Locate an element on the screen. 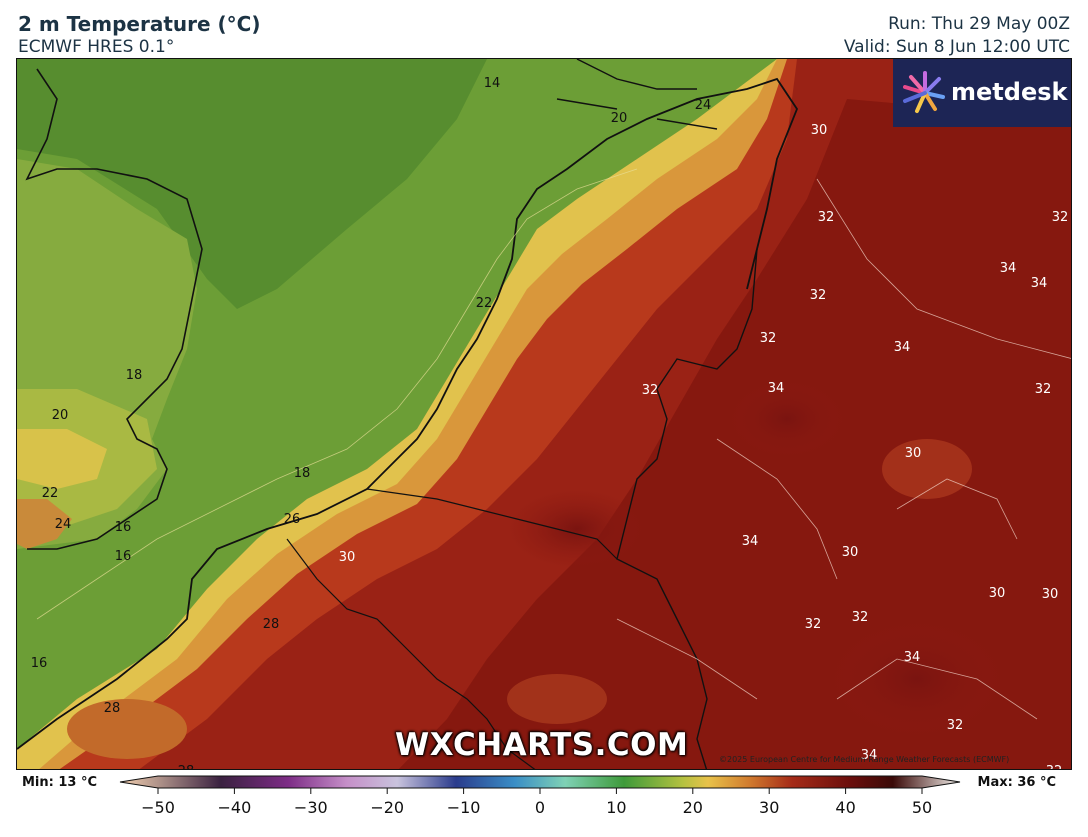  run-label: Run: Thu 29 May 00Z is located at coordinates (979, 24).